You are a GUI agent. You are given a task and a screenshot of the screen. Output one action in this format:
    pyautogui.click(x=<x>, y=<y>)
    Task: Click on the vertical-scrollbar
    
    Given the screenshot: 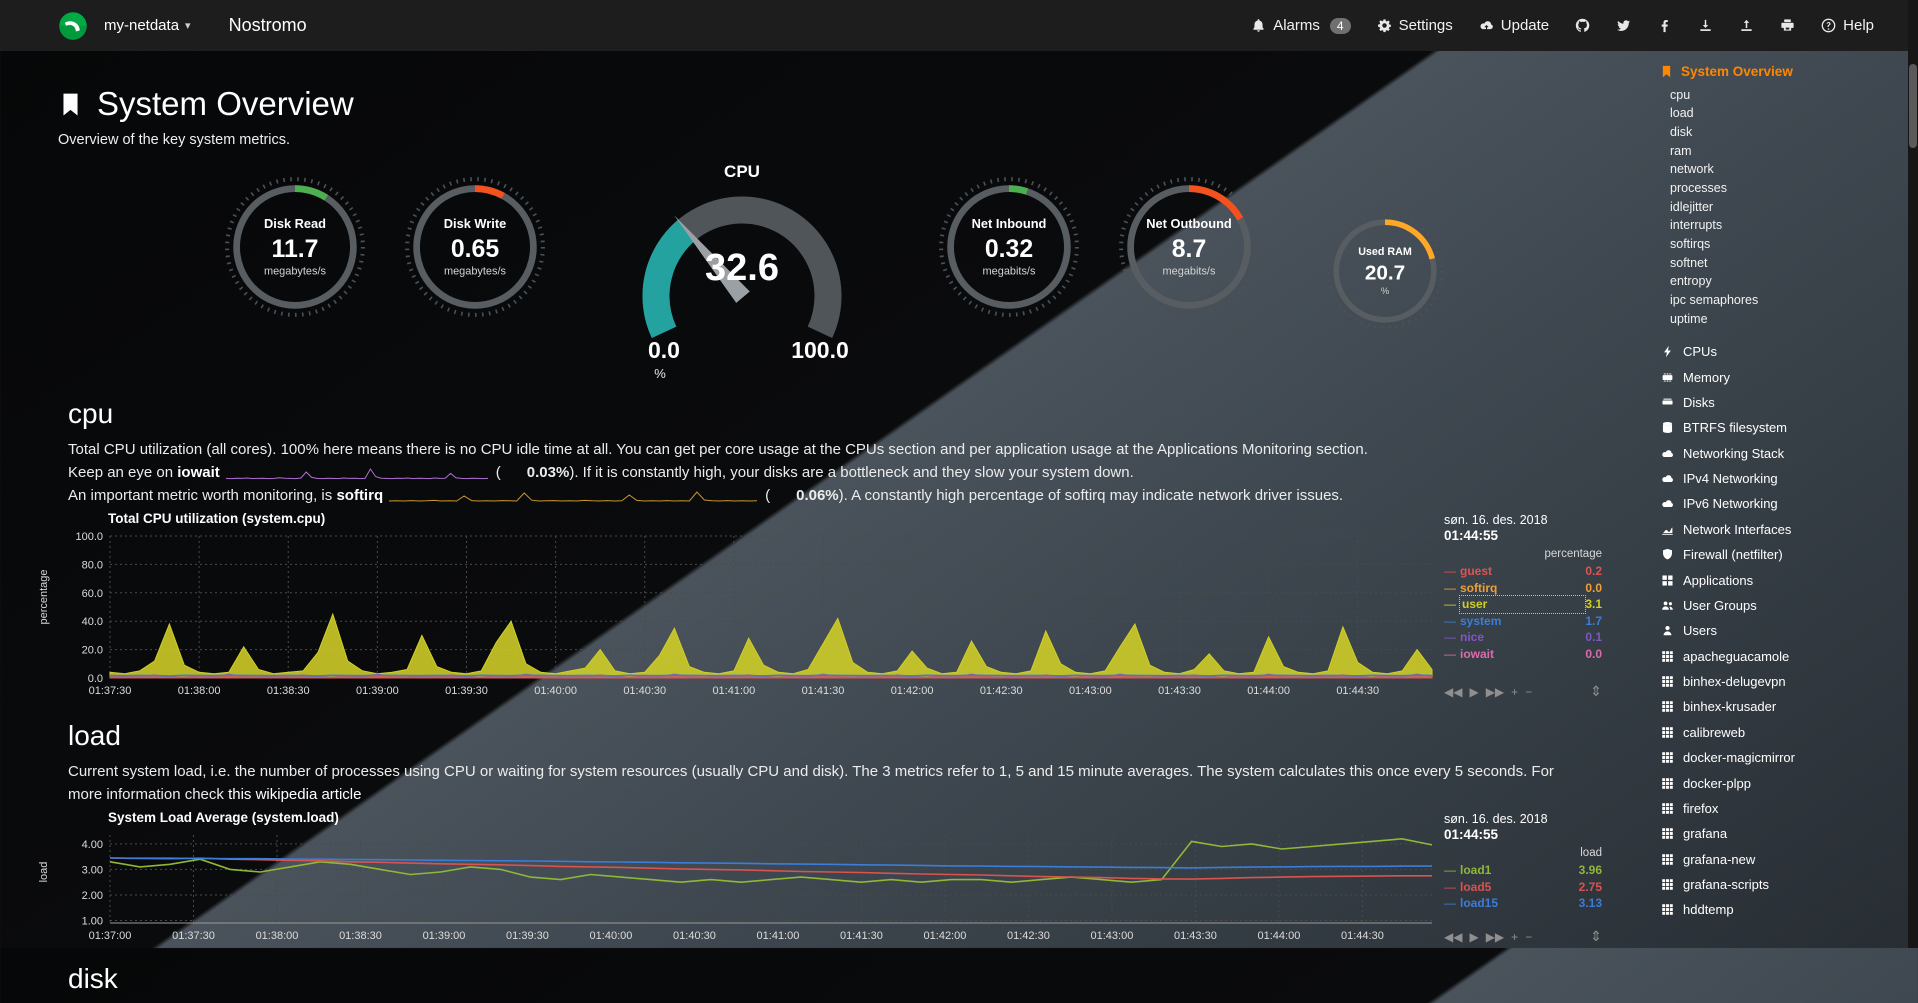 What is the action you would take?
    pyautogui.click(x=1913, y=474)
    